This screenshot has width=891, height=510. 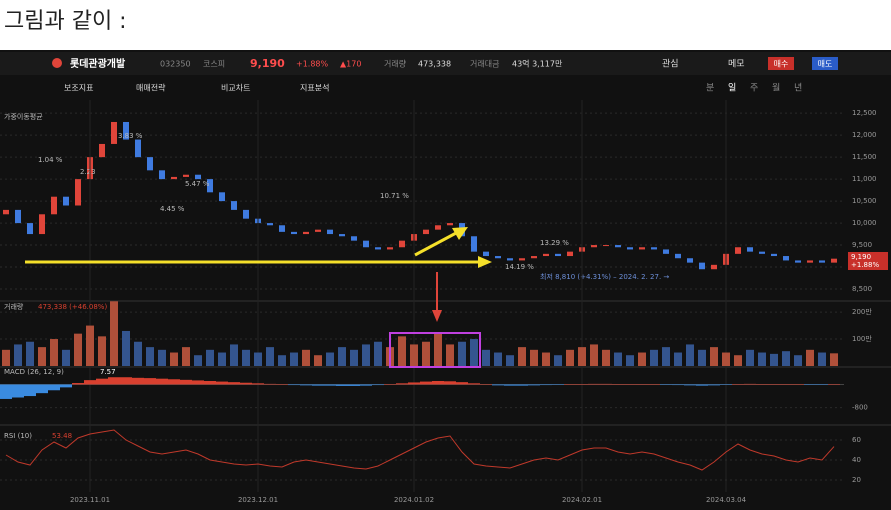 I want to click on x-tick-label: 2023.11.01, so click(x=90, y=500).